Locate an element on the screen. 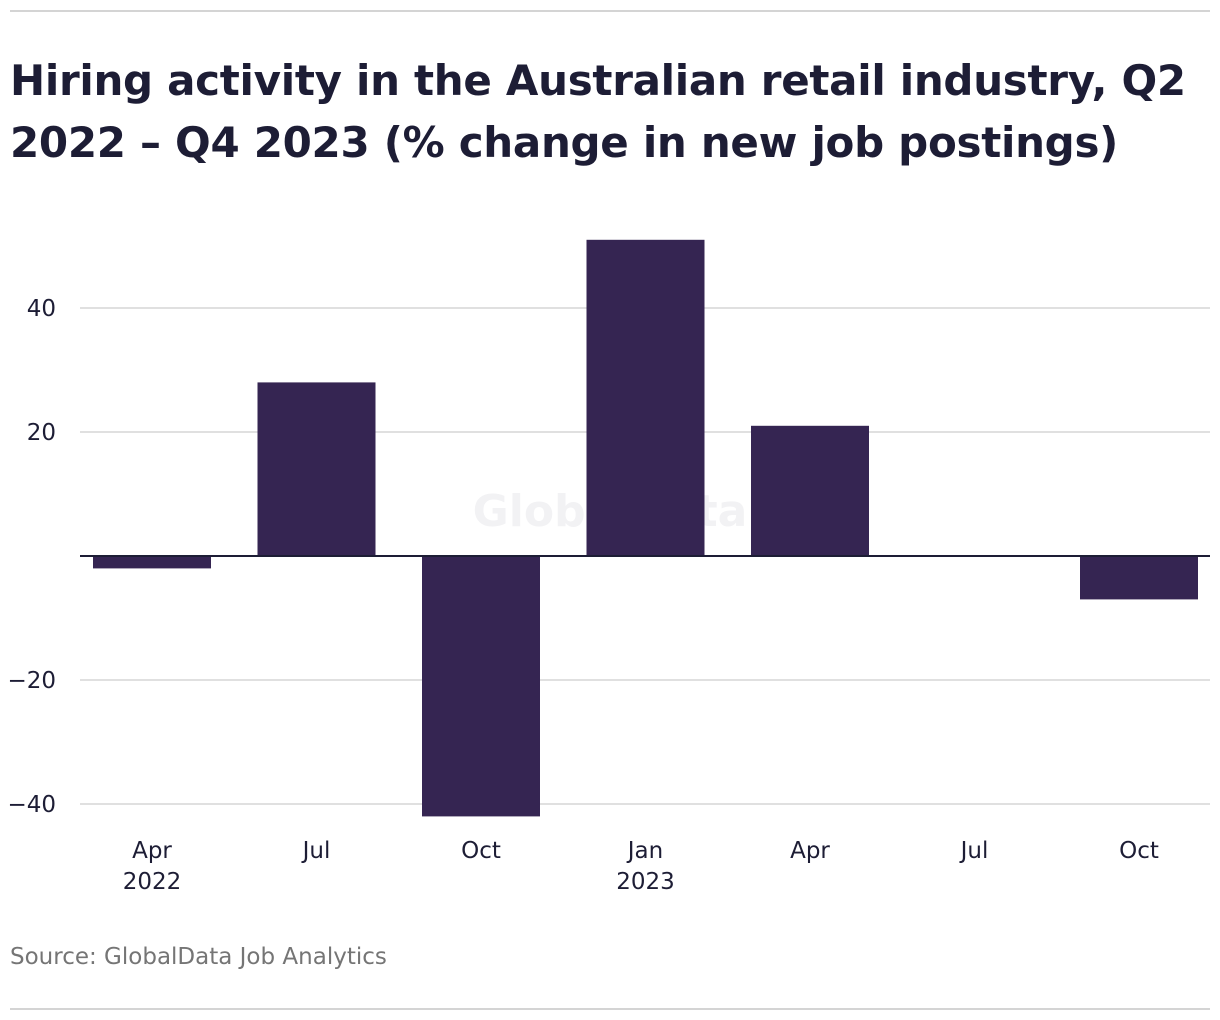 Image resolution: width=1220 pixels, height=1020 pixels. top-rule is located at coordinates (610, 11).